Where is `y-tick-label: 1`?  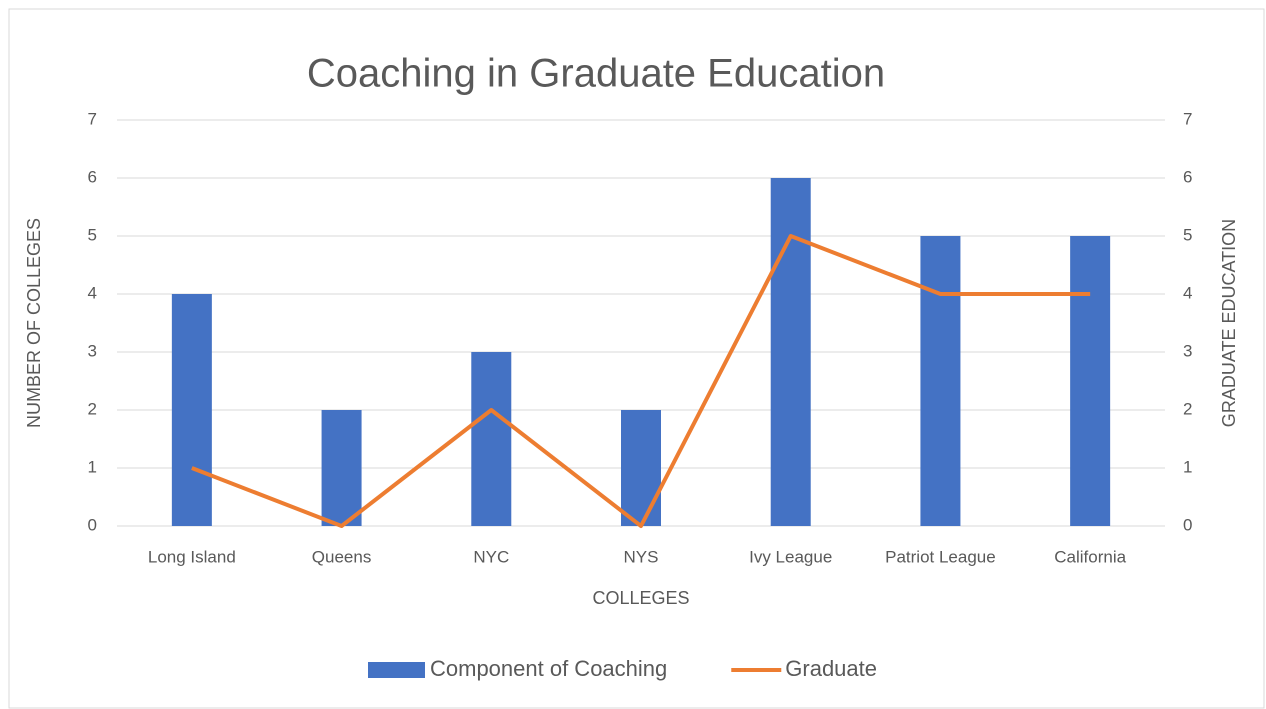 y-tick-label: 1 is located at coordinates (92, 466).